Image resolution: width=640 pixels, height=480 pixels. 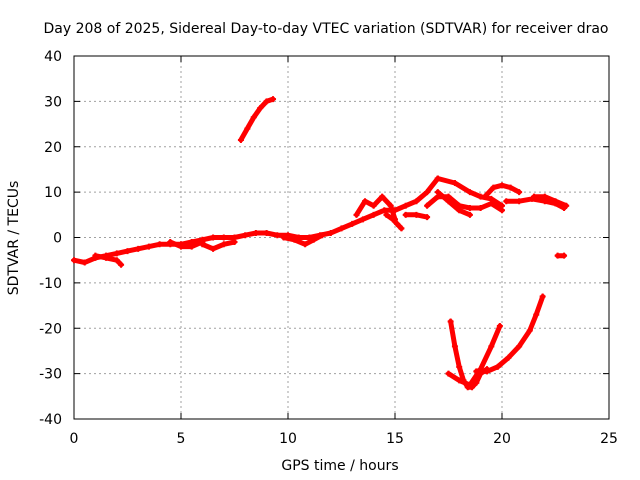 I want to click on y-tick-label: 30, so click(x=53, y=102).